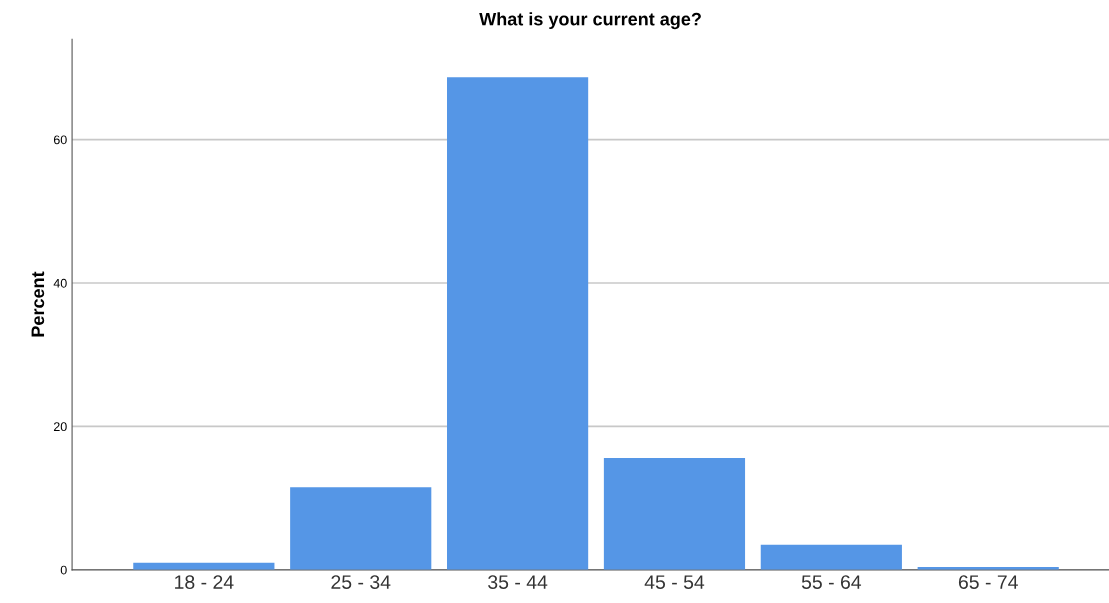  What do you see at coordinates (590, 21) in the screenshot?
I see `chart-title: What is your current age?` at bounding box center [590, 21].